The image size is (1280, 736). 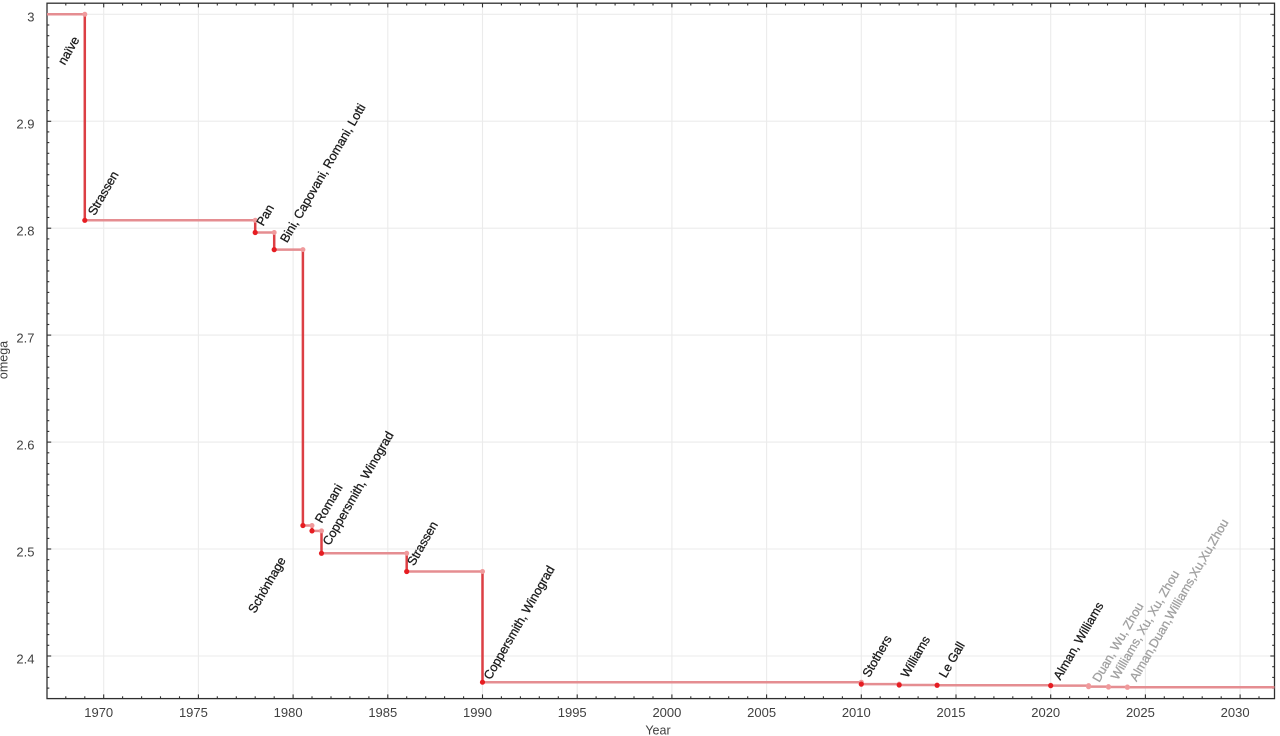 I want to click on svg-text: omega, so click(x=5, y=360).